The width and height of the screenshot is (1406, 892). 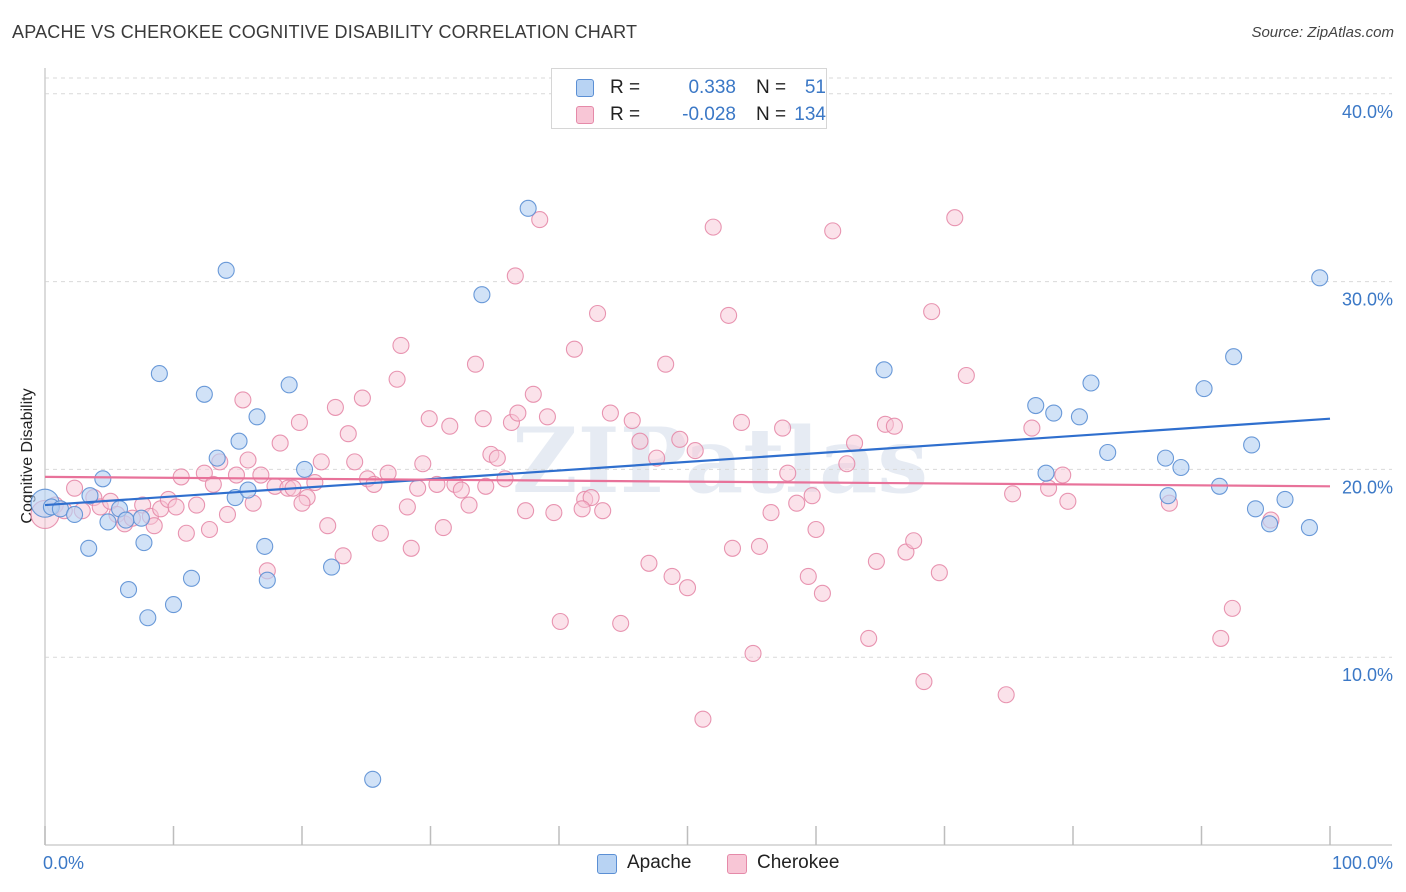 I want to click on y-tick-label: 20.0%, so click(x=1367, y=487).